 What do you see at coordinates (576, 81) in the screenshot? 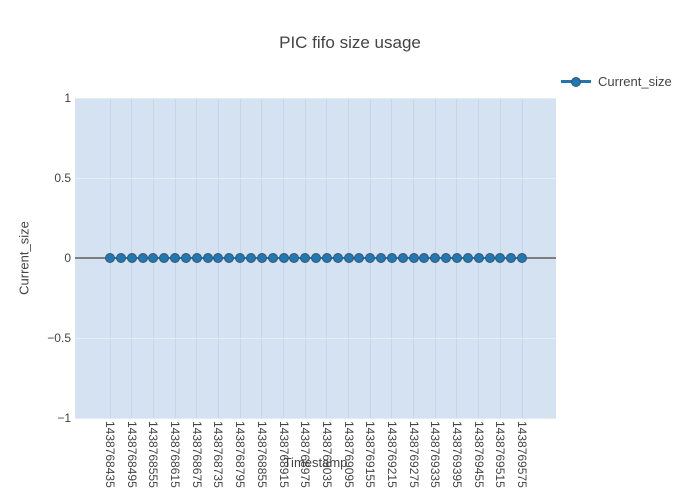
I see `legend-line-marker-icon` at bounding box center [576, 81].